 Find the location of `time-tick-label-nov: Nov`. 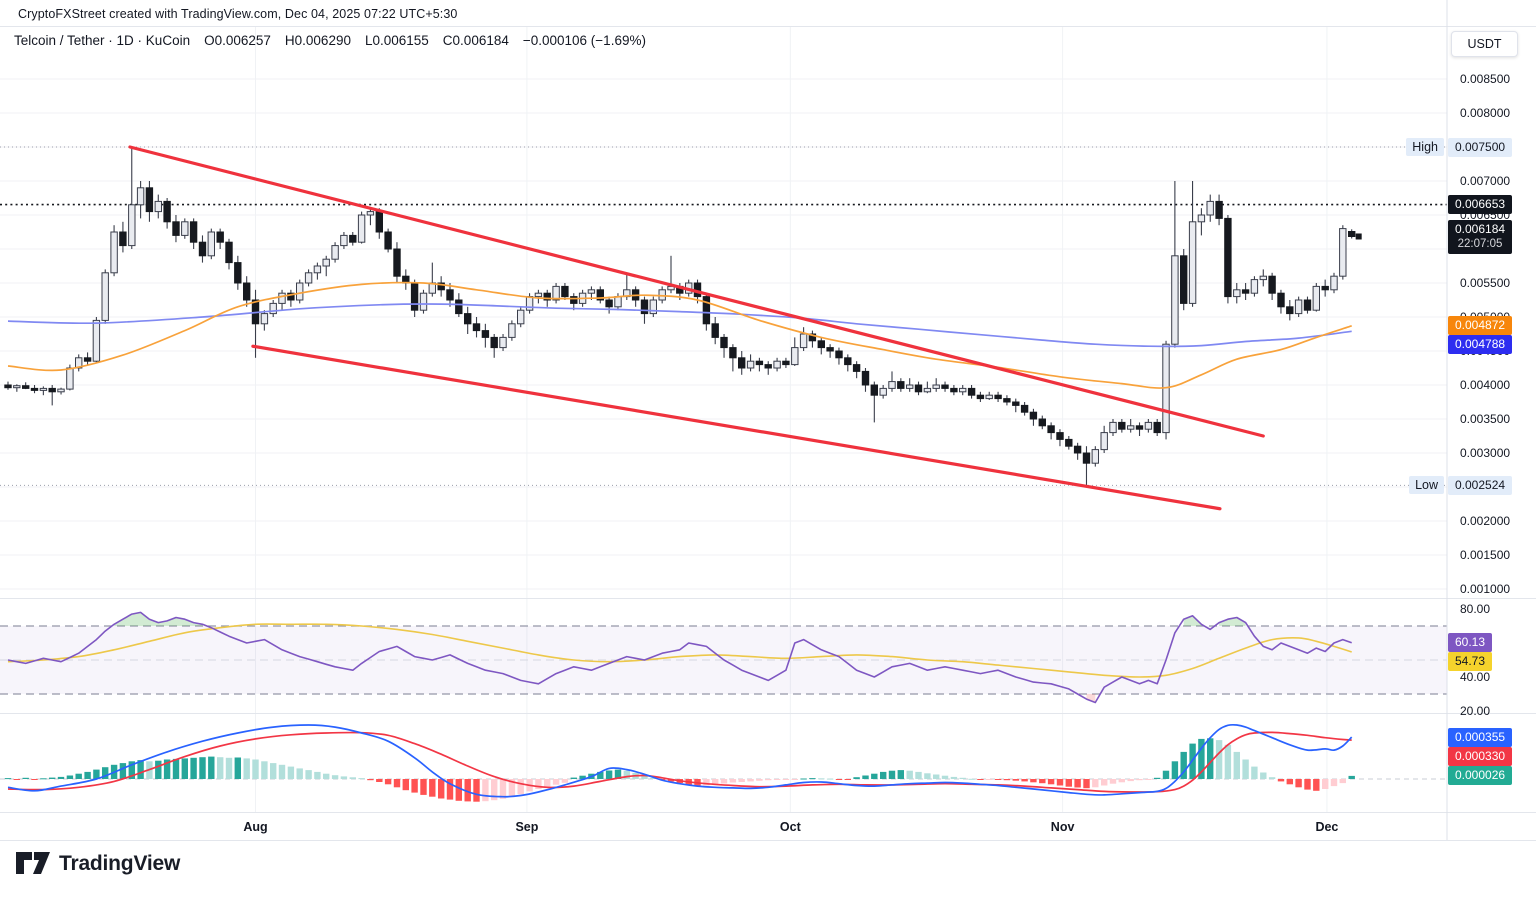

time-tick-label-nov: Nov is located at coordinates (1062, 827).